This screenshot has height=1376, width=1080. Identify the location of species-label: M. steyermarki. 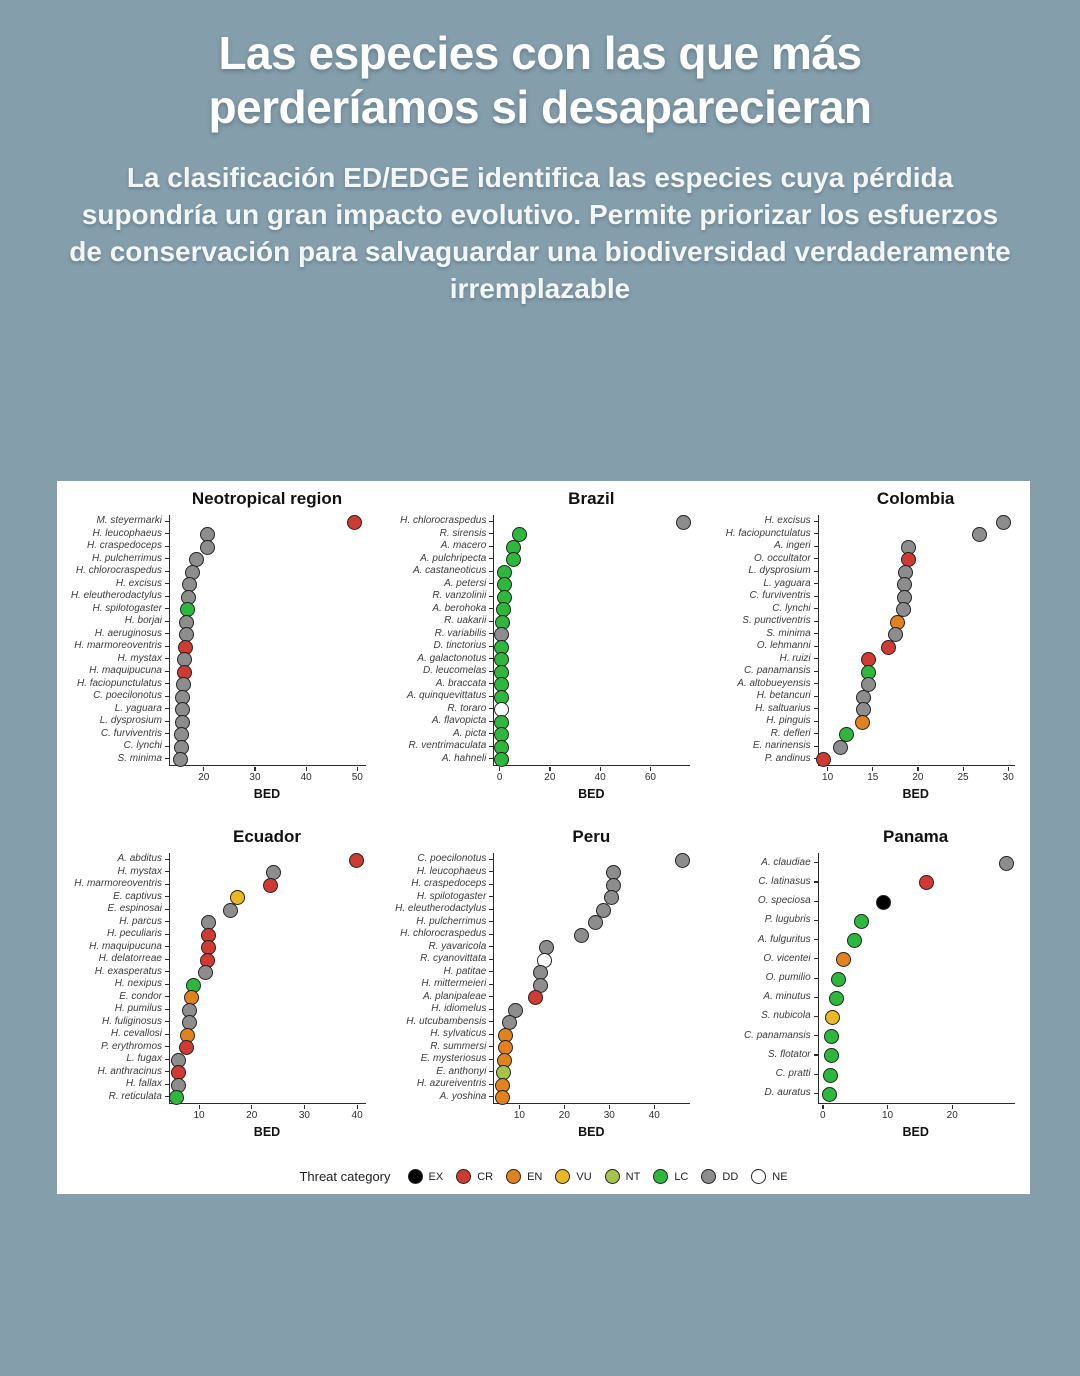
(129, 521).